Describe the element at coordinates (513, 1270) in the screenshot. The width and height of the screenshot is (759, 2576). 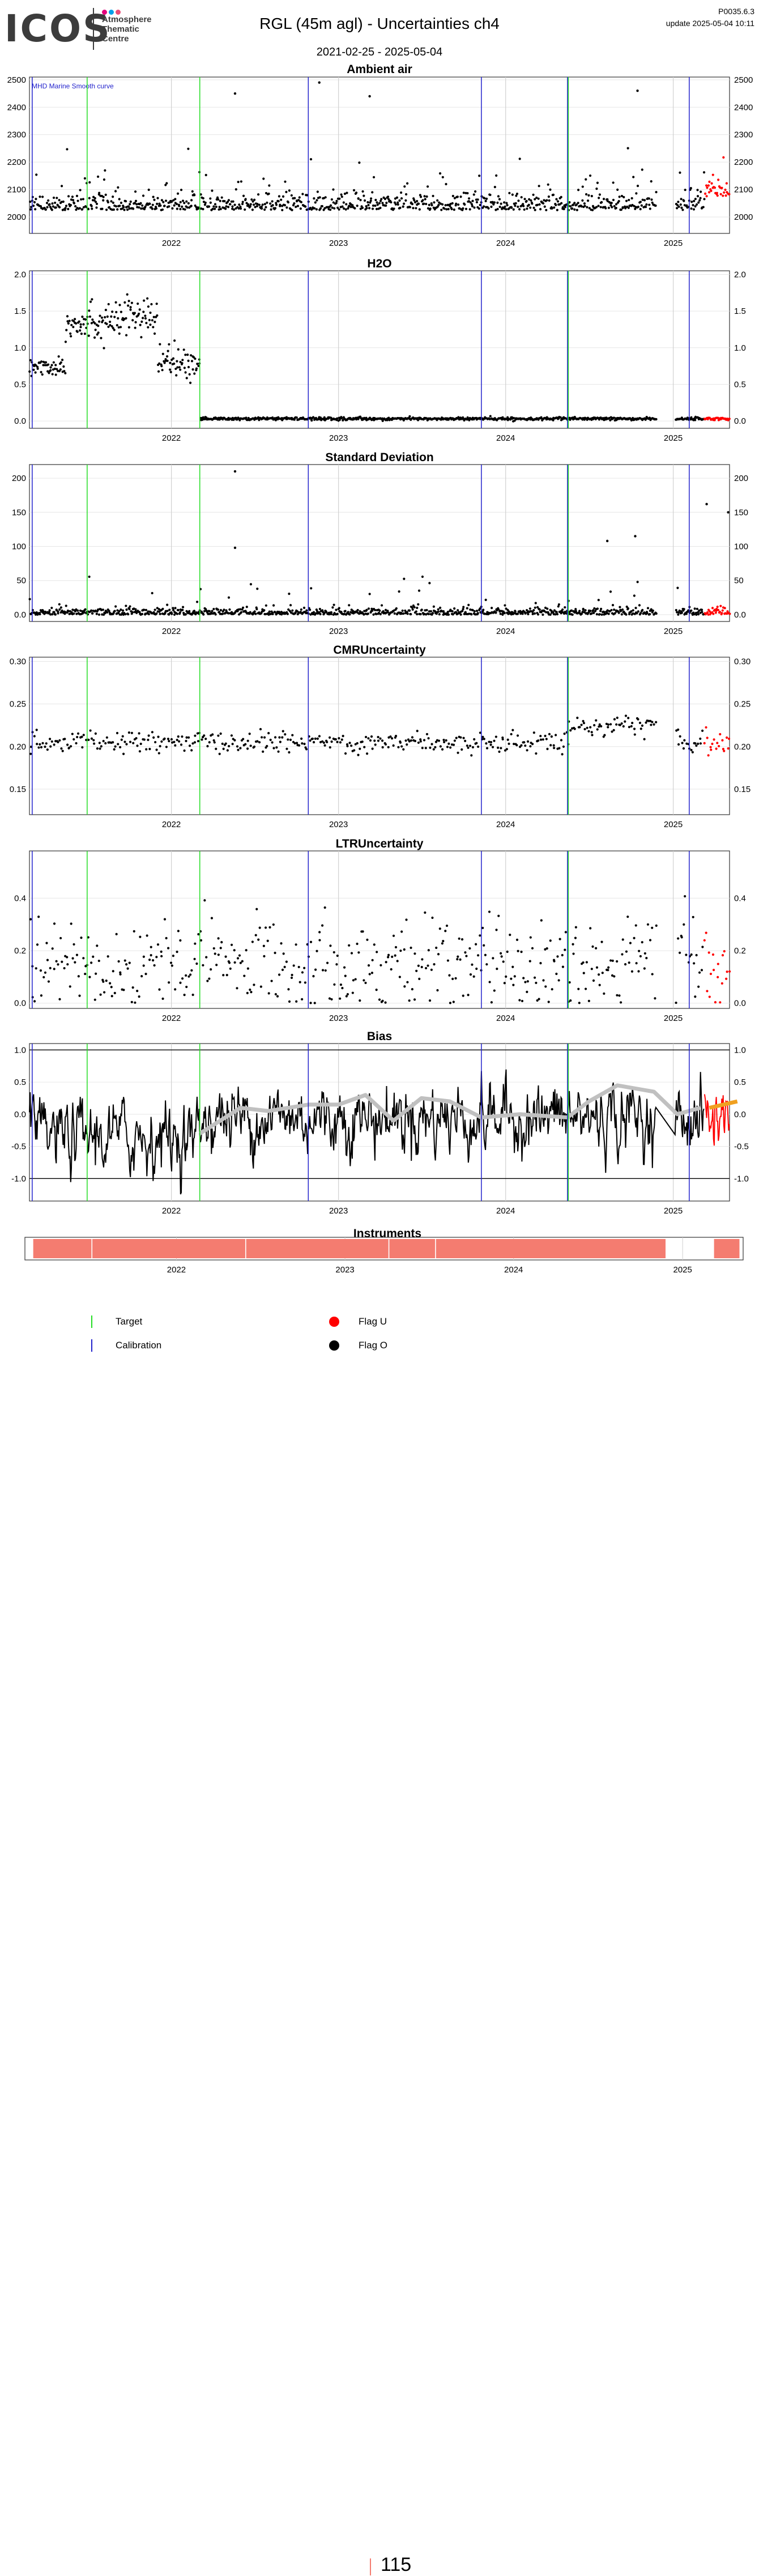
I see `x-tick-label: 2024` at that location.